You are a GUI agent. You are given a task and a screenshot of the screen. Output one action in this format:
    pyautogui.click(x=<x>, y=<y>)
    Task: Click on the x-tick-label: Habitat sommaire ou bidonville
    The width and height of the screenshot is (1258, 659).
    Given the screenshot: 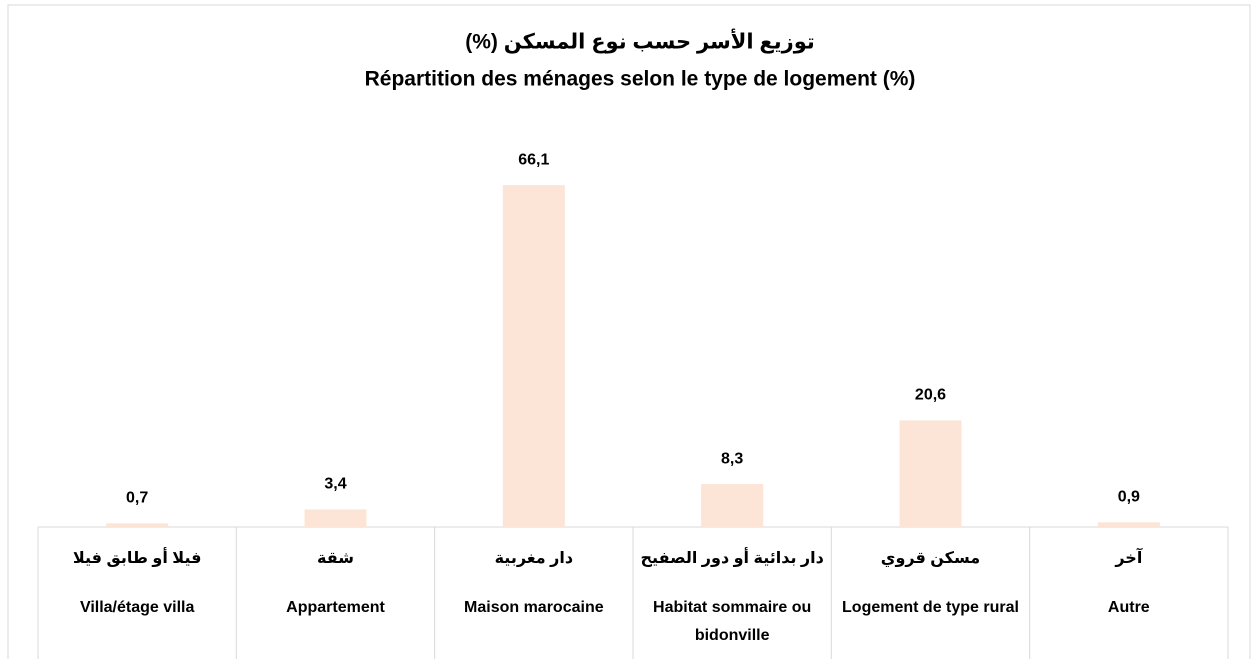 What is the action you would take?
    pyautogui.click(x=732, y=621)
    